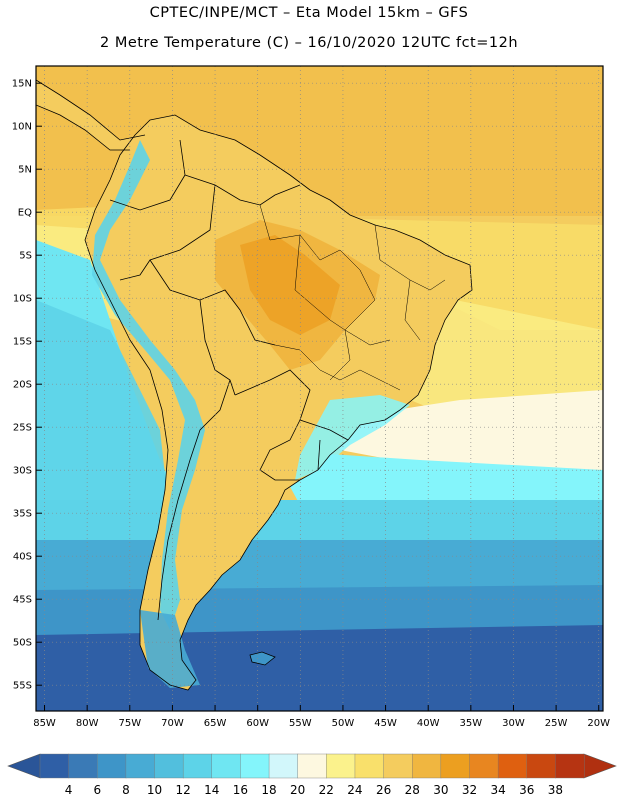 This screenshot has width=618, height=800. I want to click on lat-tick-label: 55S, so click(22, 686).